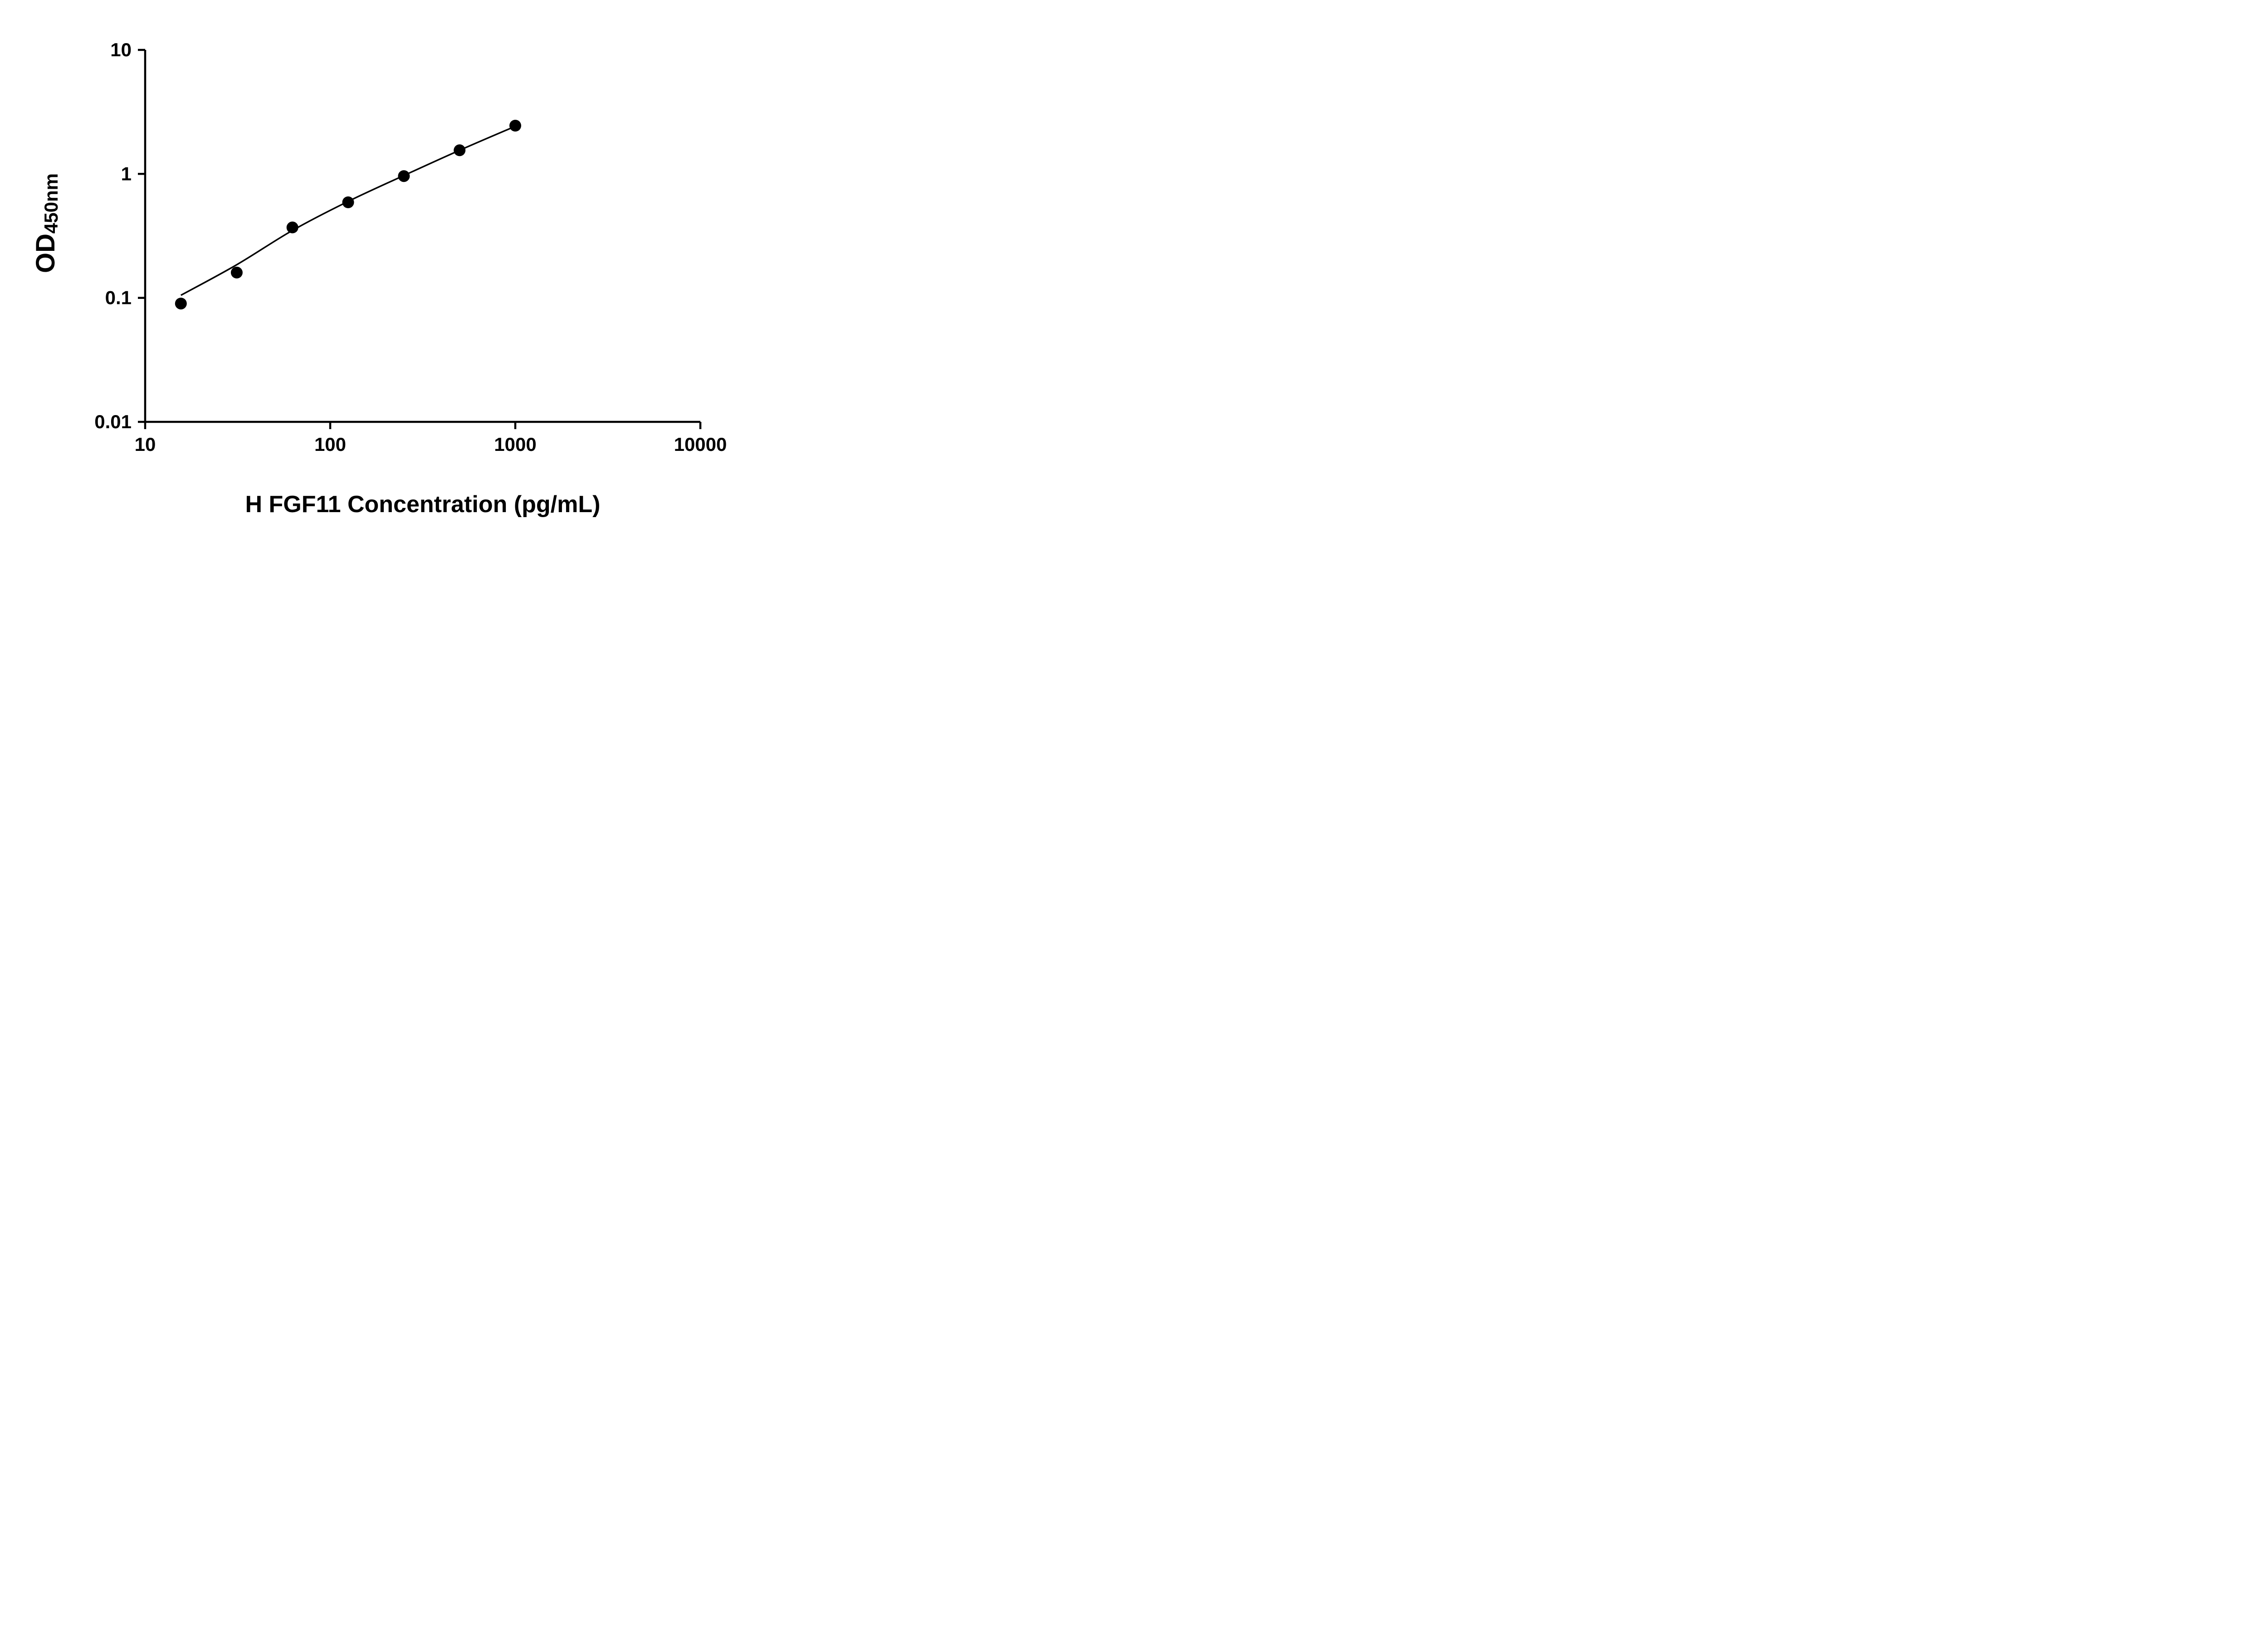 This screenshot has width=2268, height=1633. I want to click on x-axis-title: H FGF11 Concentration (pg/mL), so click(423, 504).